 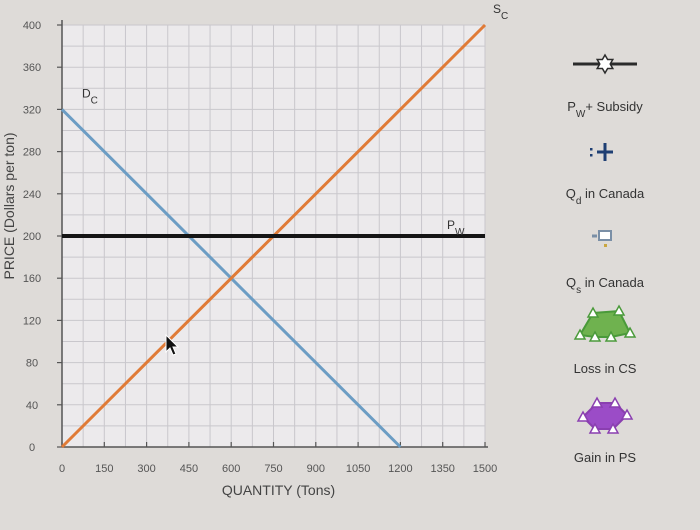 I want to click on series-label-demand: DC, so click(x=90, y=96).